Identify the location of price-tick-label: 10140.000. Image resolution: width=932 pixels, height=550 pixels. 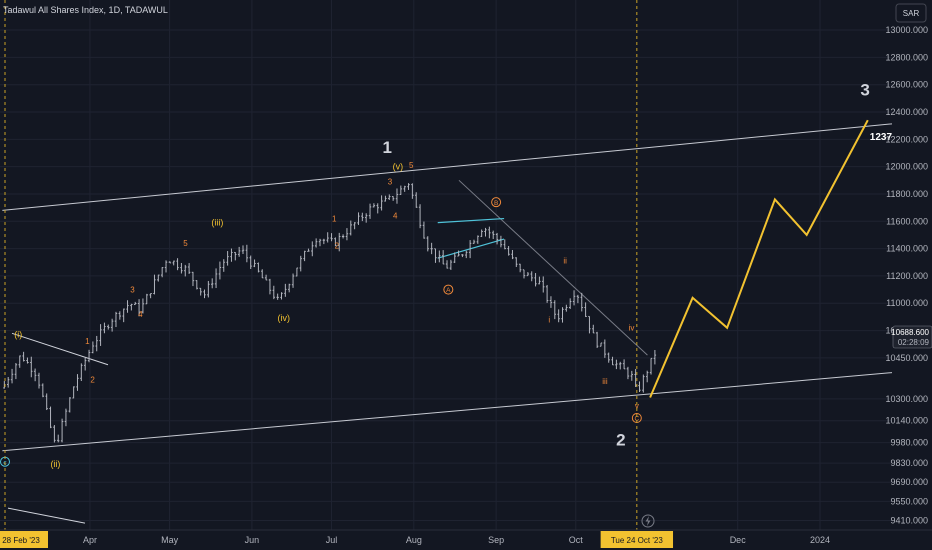
(906, 421).